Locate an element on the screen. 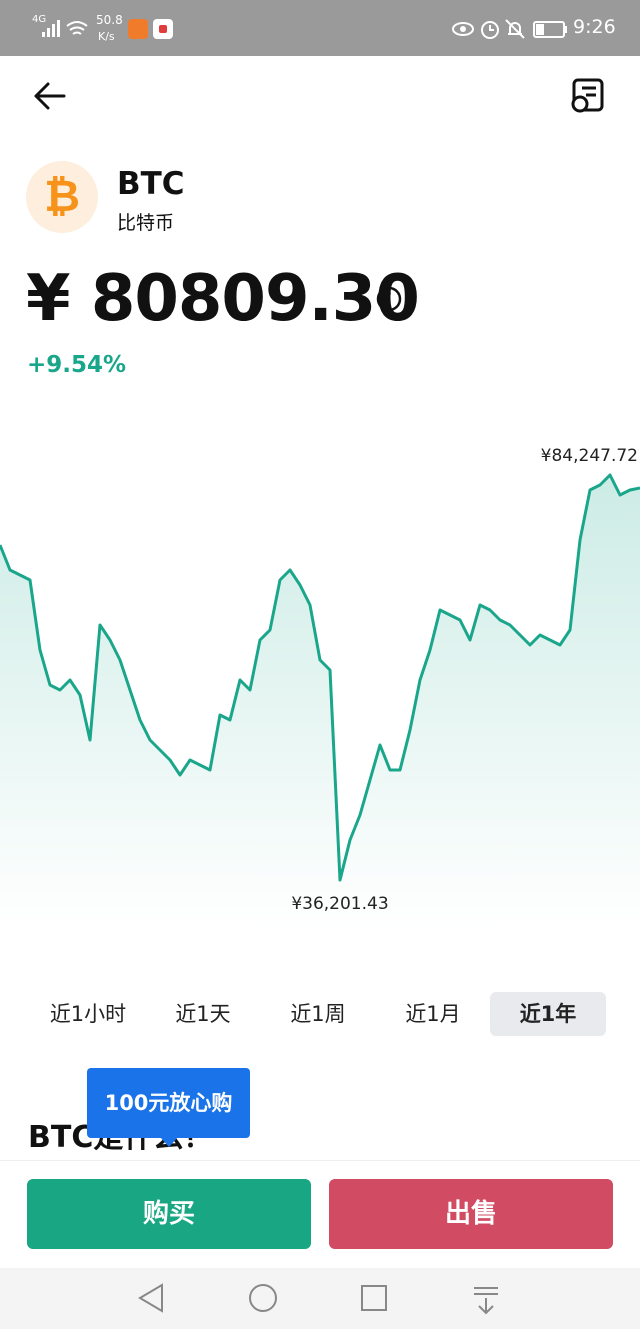 The image size is (640, 1333). nav-icons is located at coordinates (318, 1299).